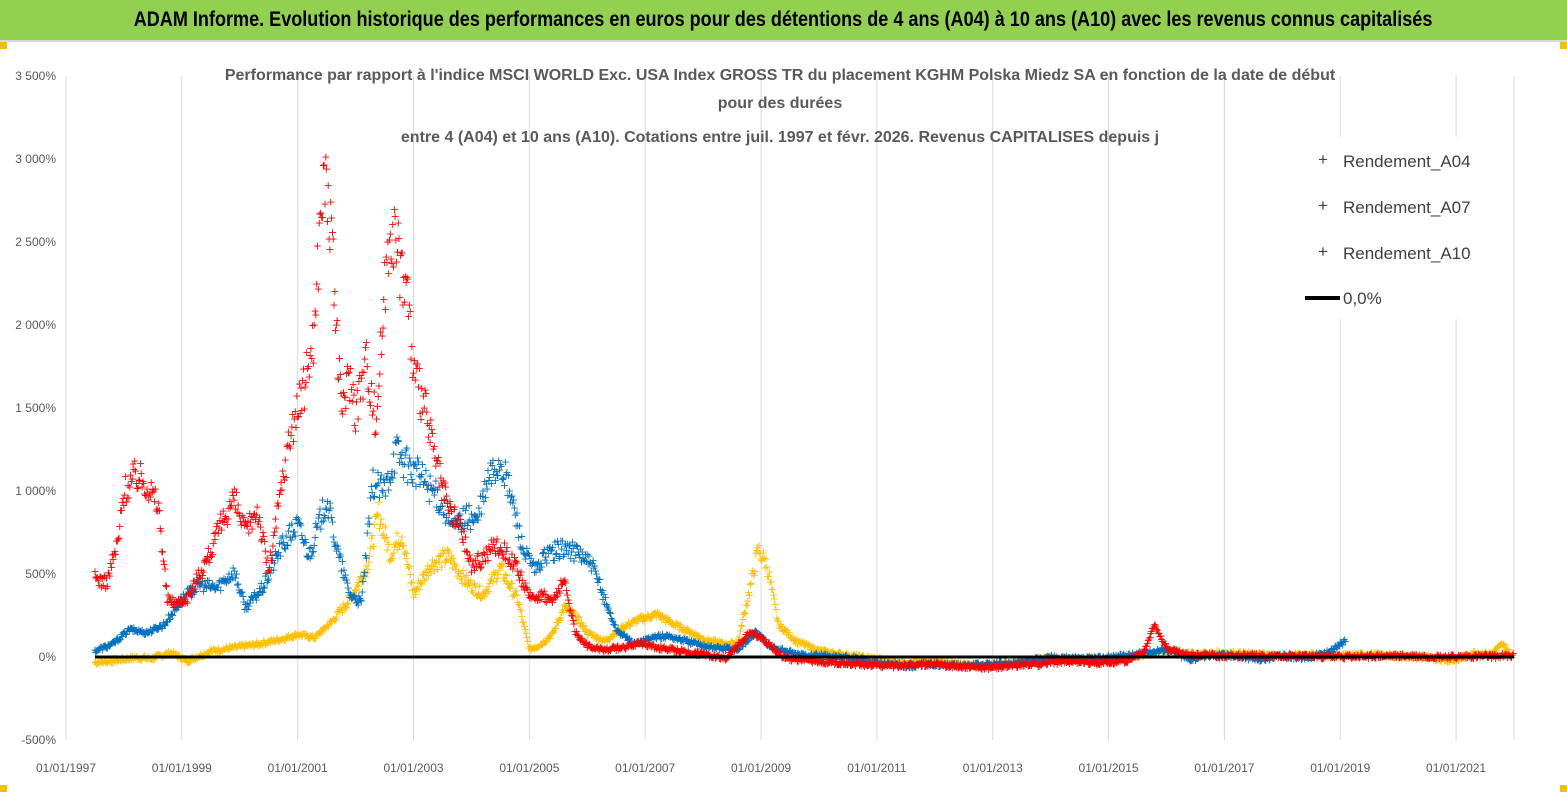 Image resolution: width=1567 pixels, height=792 pixels. Describe the element at coordinates (35, 325) in the screenshot. I see `y-tick-label: 2 000%` at that location.